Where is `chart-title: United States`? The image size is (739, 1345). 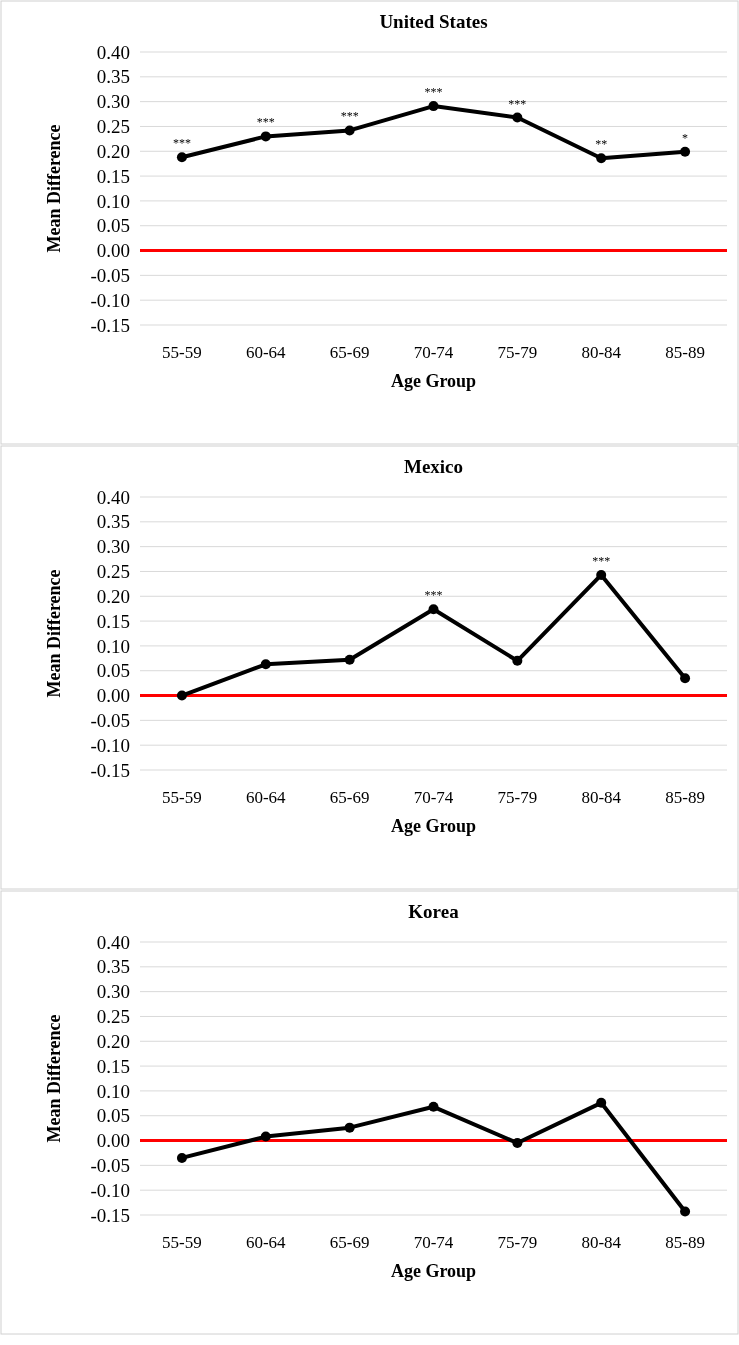 chart-title: United States is located at coordinates (433, 21).